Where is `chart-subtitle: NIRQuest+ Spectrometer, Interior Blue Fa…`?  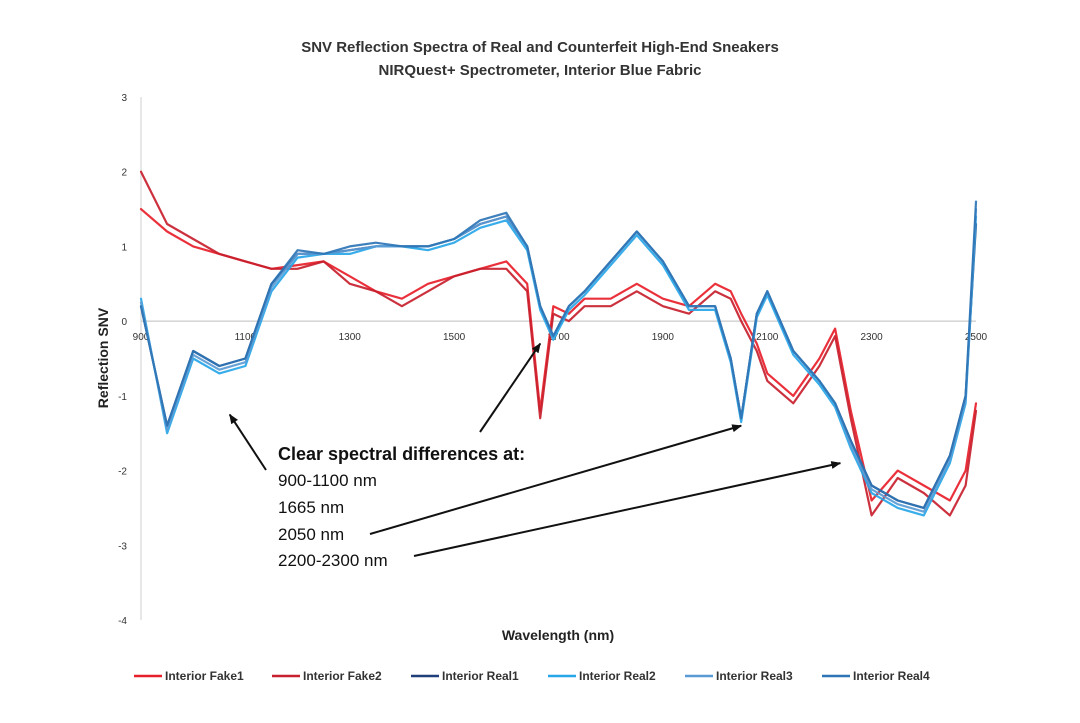
chart-subtitle: NIRQuest+ Spectrometer, Interior Blue Fa… is located at coordinates (539, 70).